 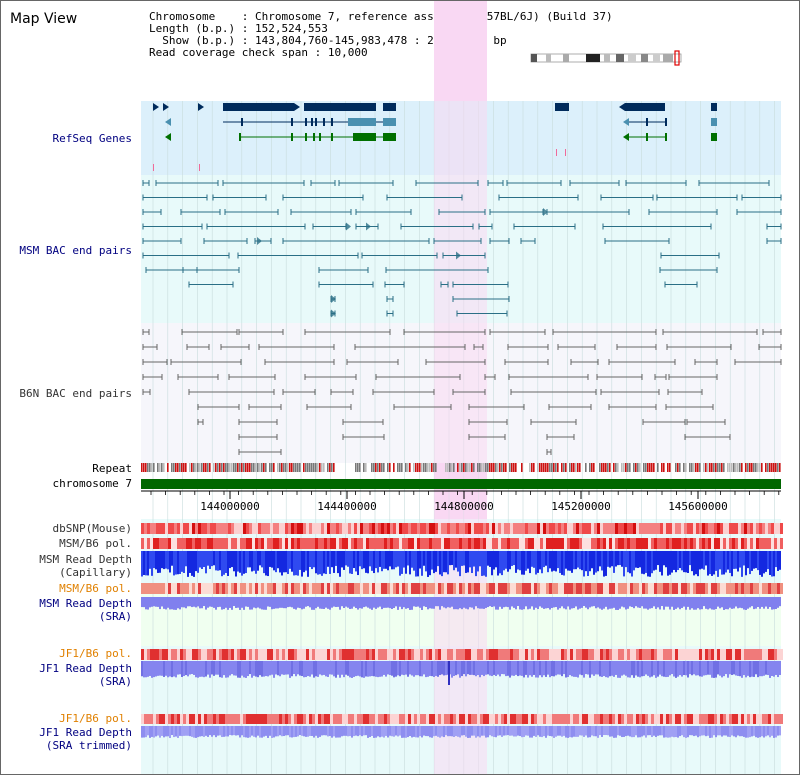 What do you see at coordinates (95, 653) in the screenshot?
I see `jf1-b6-pol-label-1: JF1/B6 pol.` at bounding box center [95, 653].